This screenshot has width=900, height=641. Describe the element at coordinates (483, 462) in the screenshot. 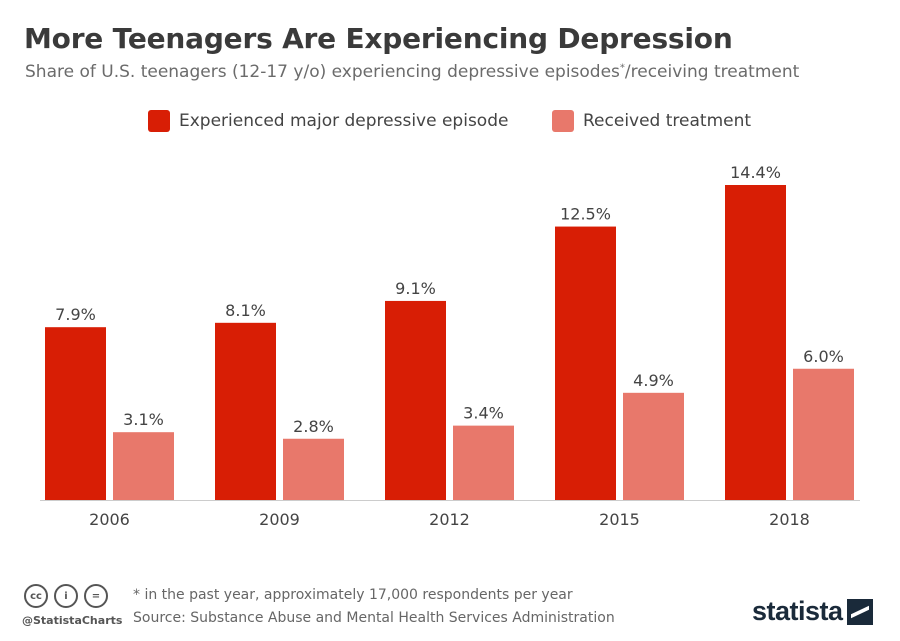

I see `bar-treatment-2012` at that location.